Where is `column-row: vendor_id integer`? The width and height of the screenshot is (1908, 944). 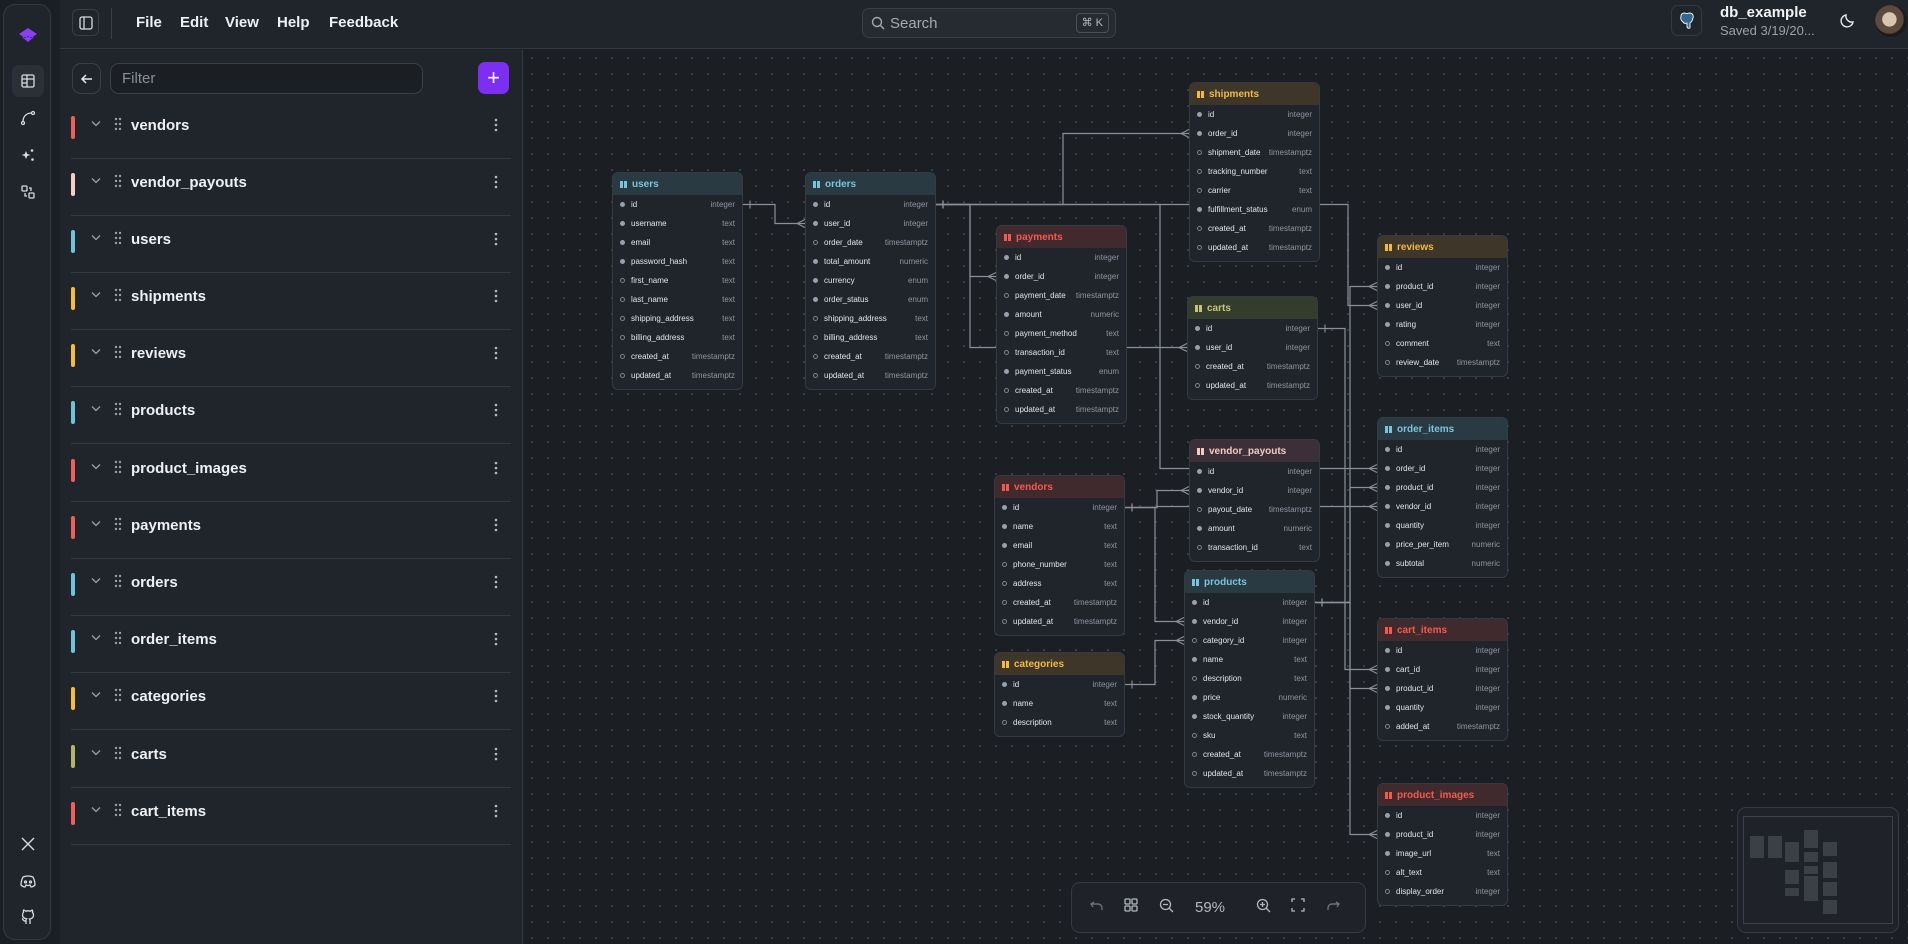 column-row: vendor_id integer is located at coordinates (1254, 490).